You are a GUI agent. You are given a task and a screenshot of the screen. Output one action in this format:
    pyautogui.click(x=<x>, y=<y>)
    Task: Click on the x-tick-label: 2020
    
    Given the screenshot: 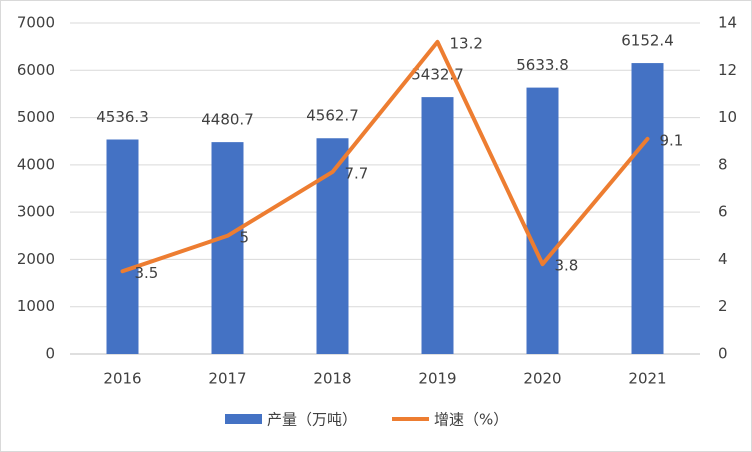 What is the action you would take?
    pyautogui.click(x=542, y=379)
    